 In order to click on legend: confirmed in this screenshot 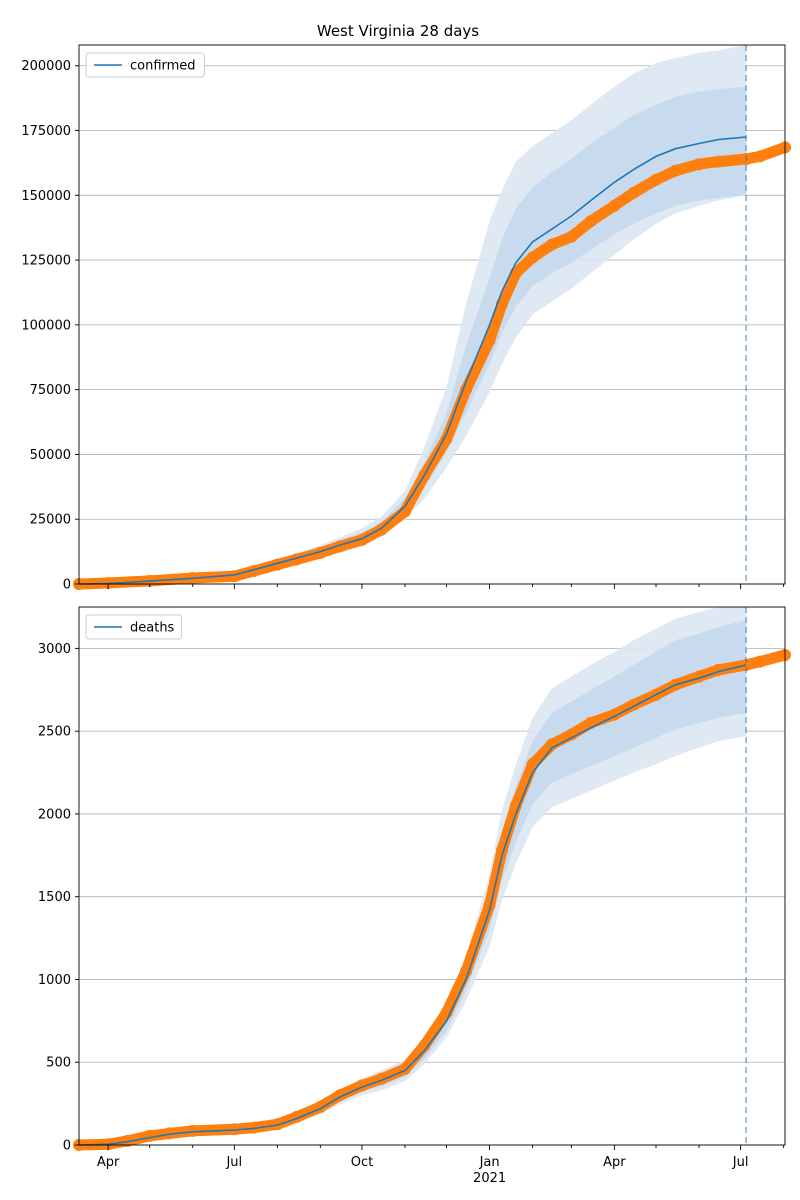, I will do `click(145, 65)`.